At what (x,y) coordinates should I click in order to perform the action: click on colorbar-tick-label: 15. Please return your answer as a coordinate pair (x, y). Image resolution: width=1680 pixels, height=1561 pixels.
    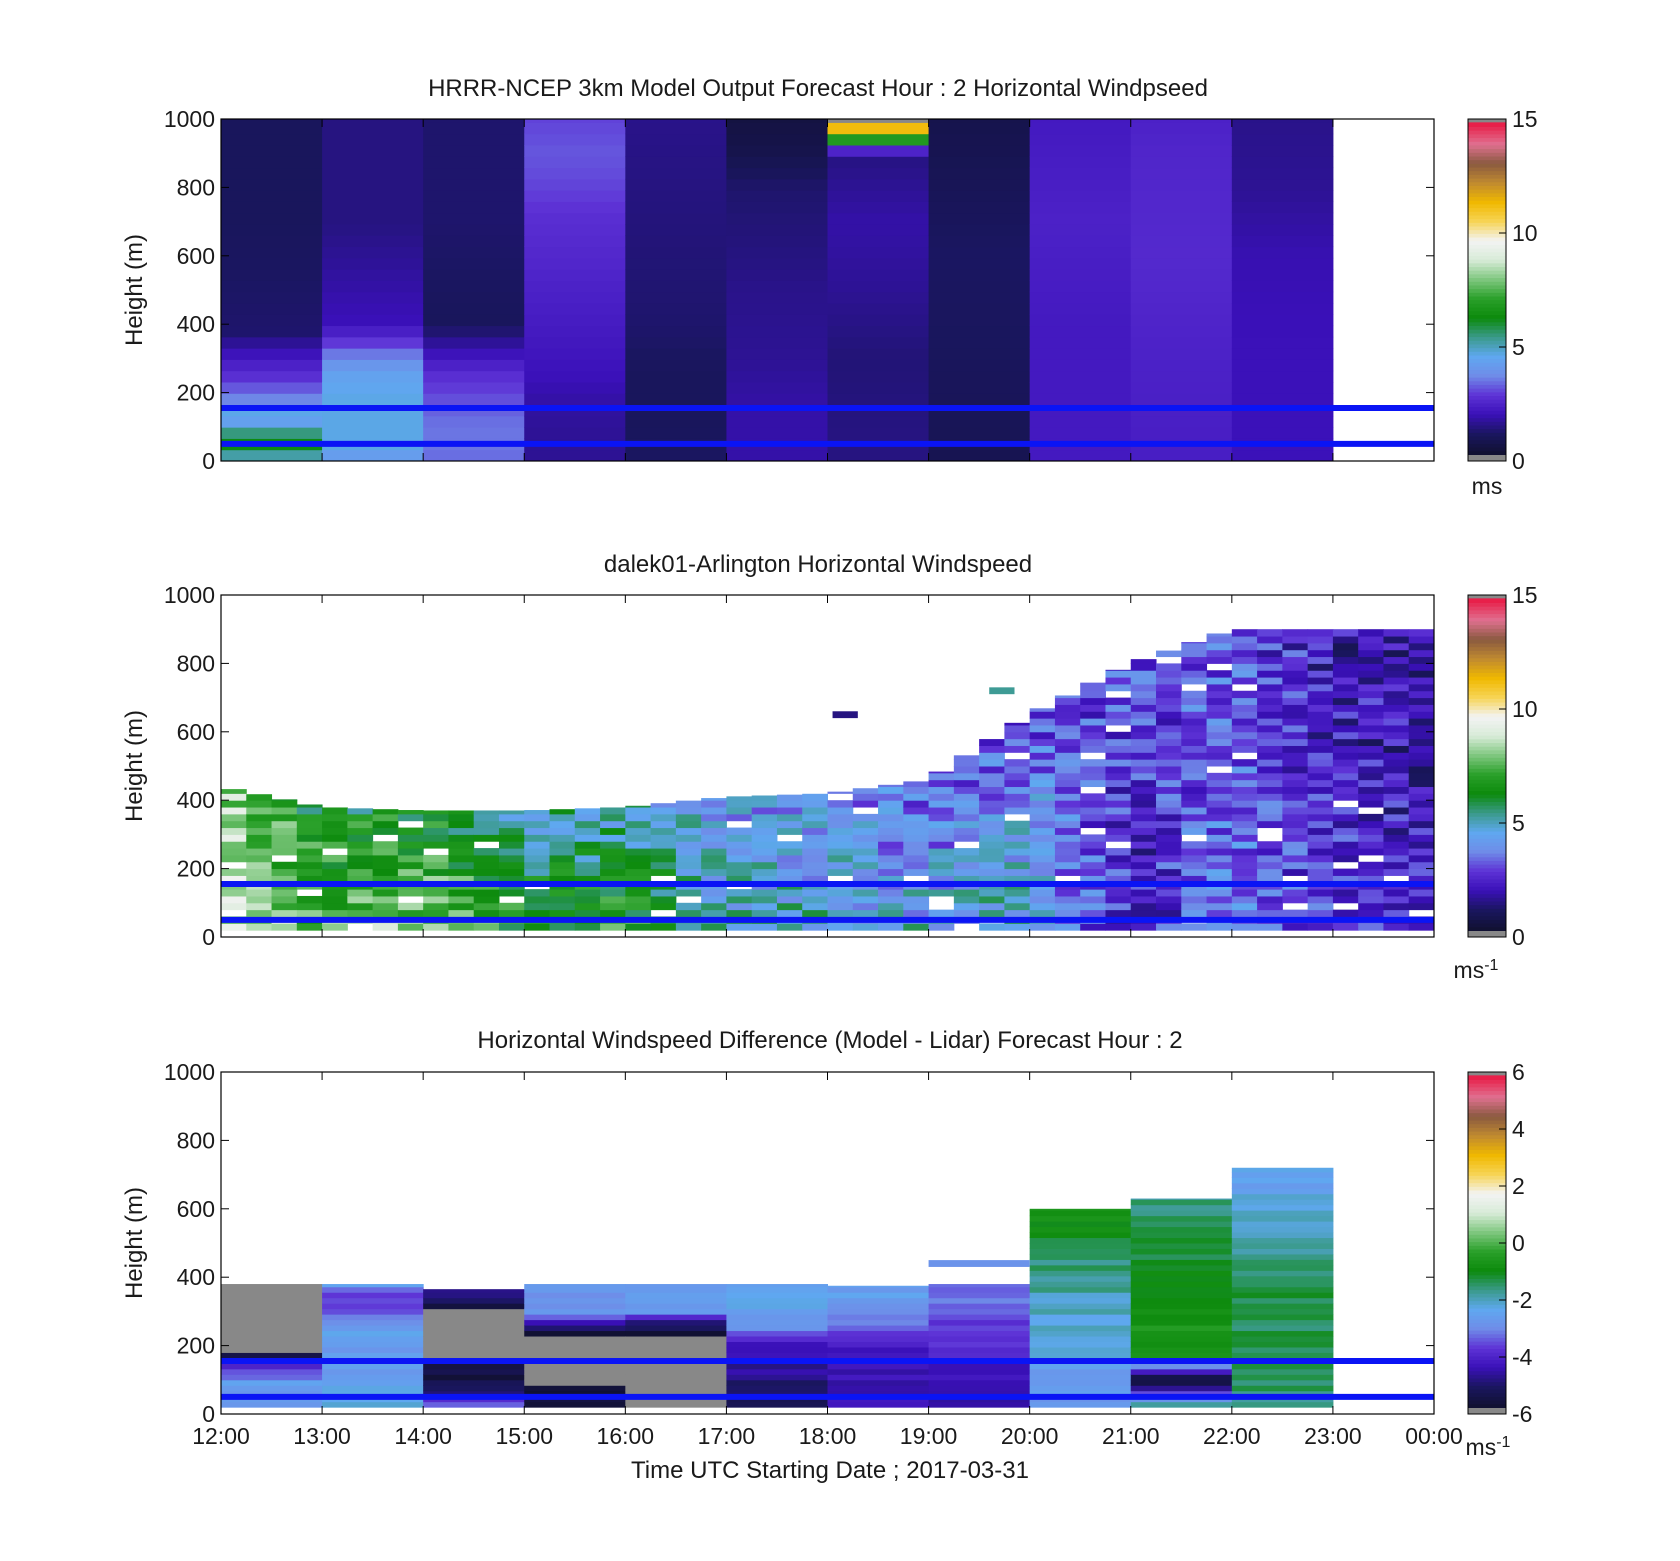
    Looking at the image, I should click on (1525, 119).